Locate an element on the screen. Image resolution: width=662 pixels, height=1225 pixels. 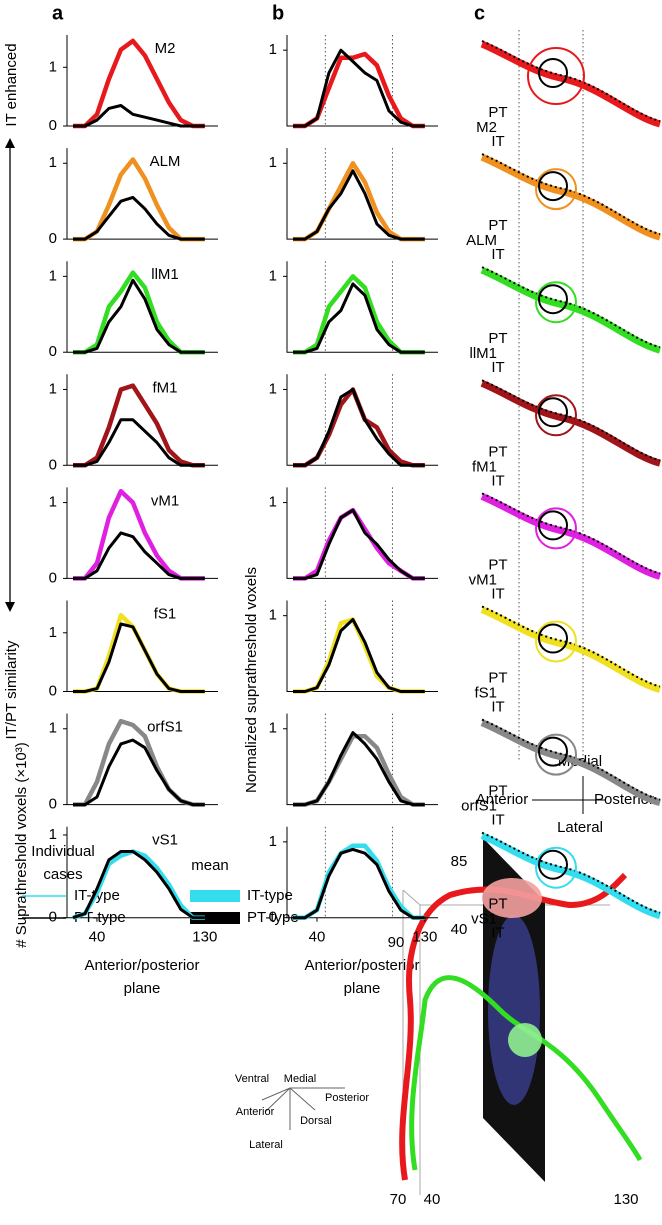
mini-axis-label: Ventral is located at coordinates (252, 1079).